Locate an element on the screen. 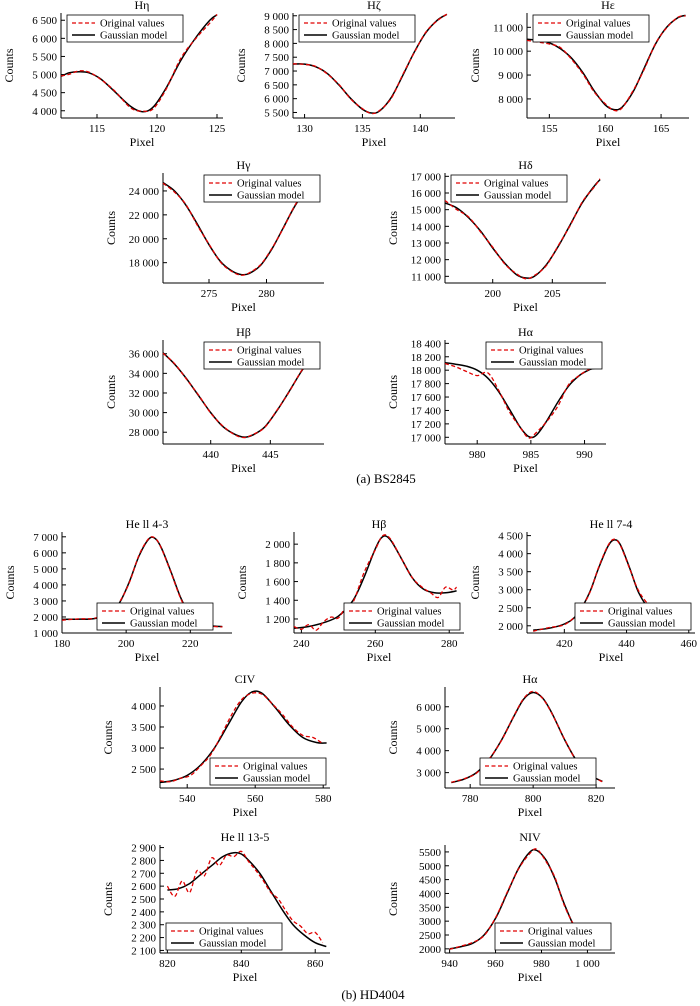  y-tick-label: 15 000 is located at coordinates (426, 211).